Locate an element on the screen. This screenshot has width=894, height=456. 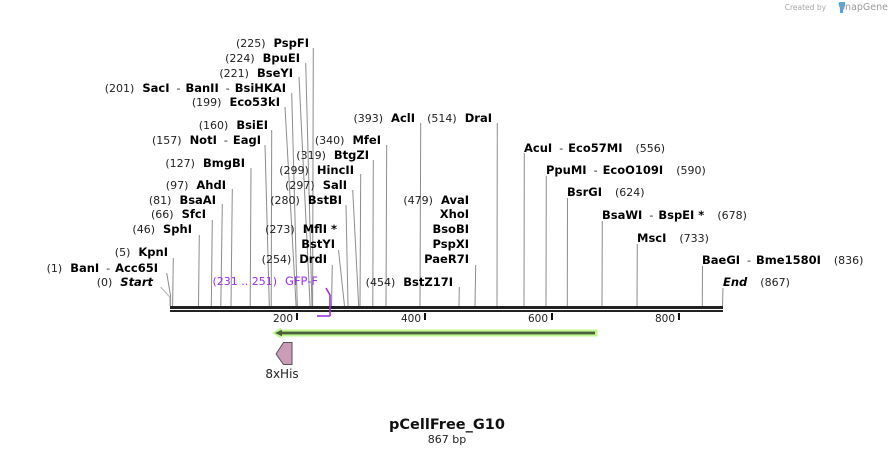
site-label-acli: (393) AclI is located at coordinates (384, 118).